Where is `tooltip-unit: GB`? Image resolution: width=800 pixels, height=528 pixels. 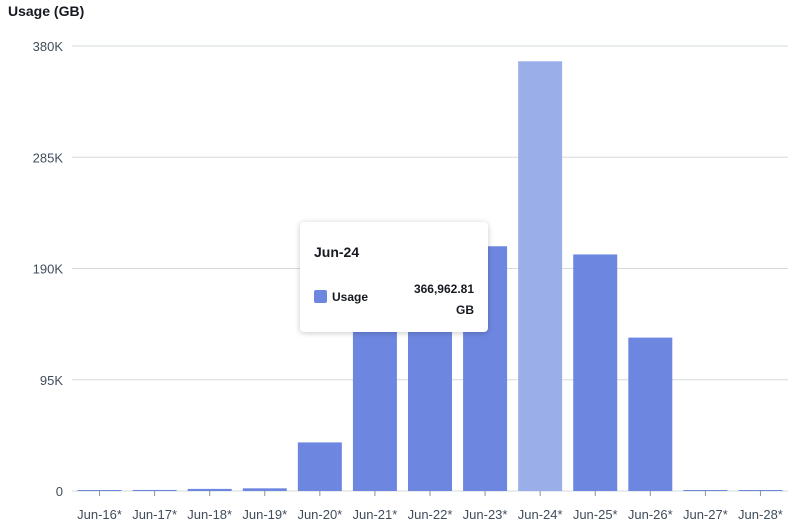 tooltip-unit: GB is located at coordinates (465, 310).